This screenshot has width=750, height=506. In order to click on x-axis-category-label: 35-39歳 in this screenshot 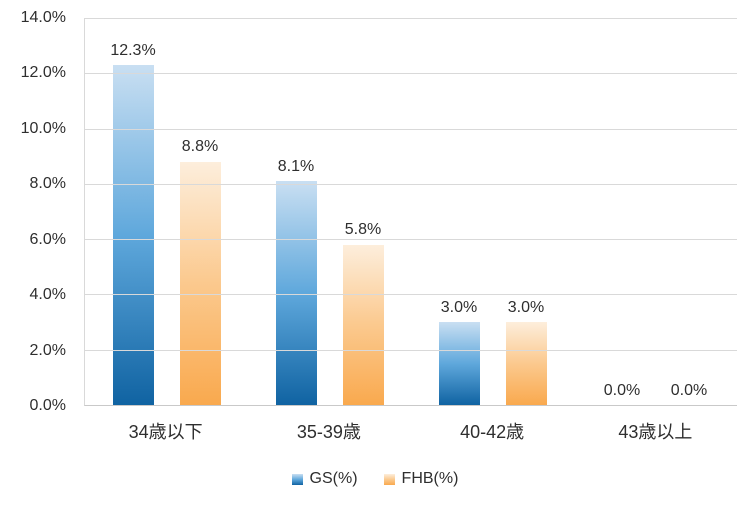, I will do `click(328, 432)`.